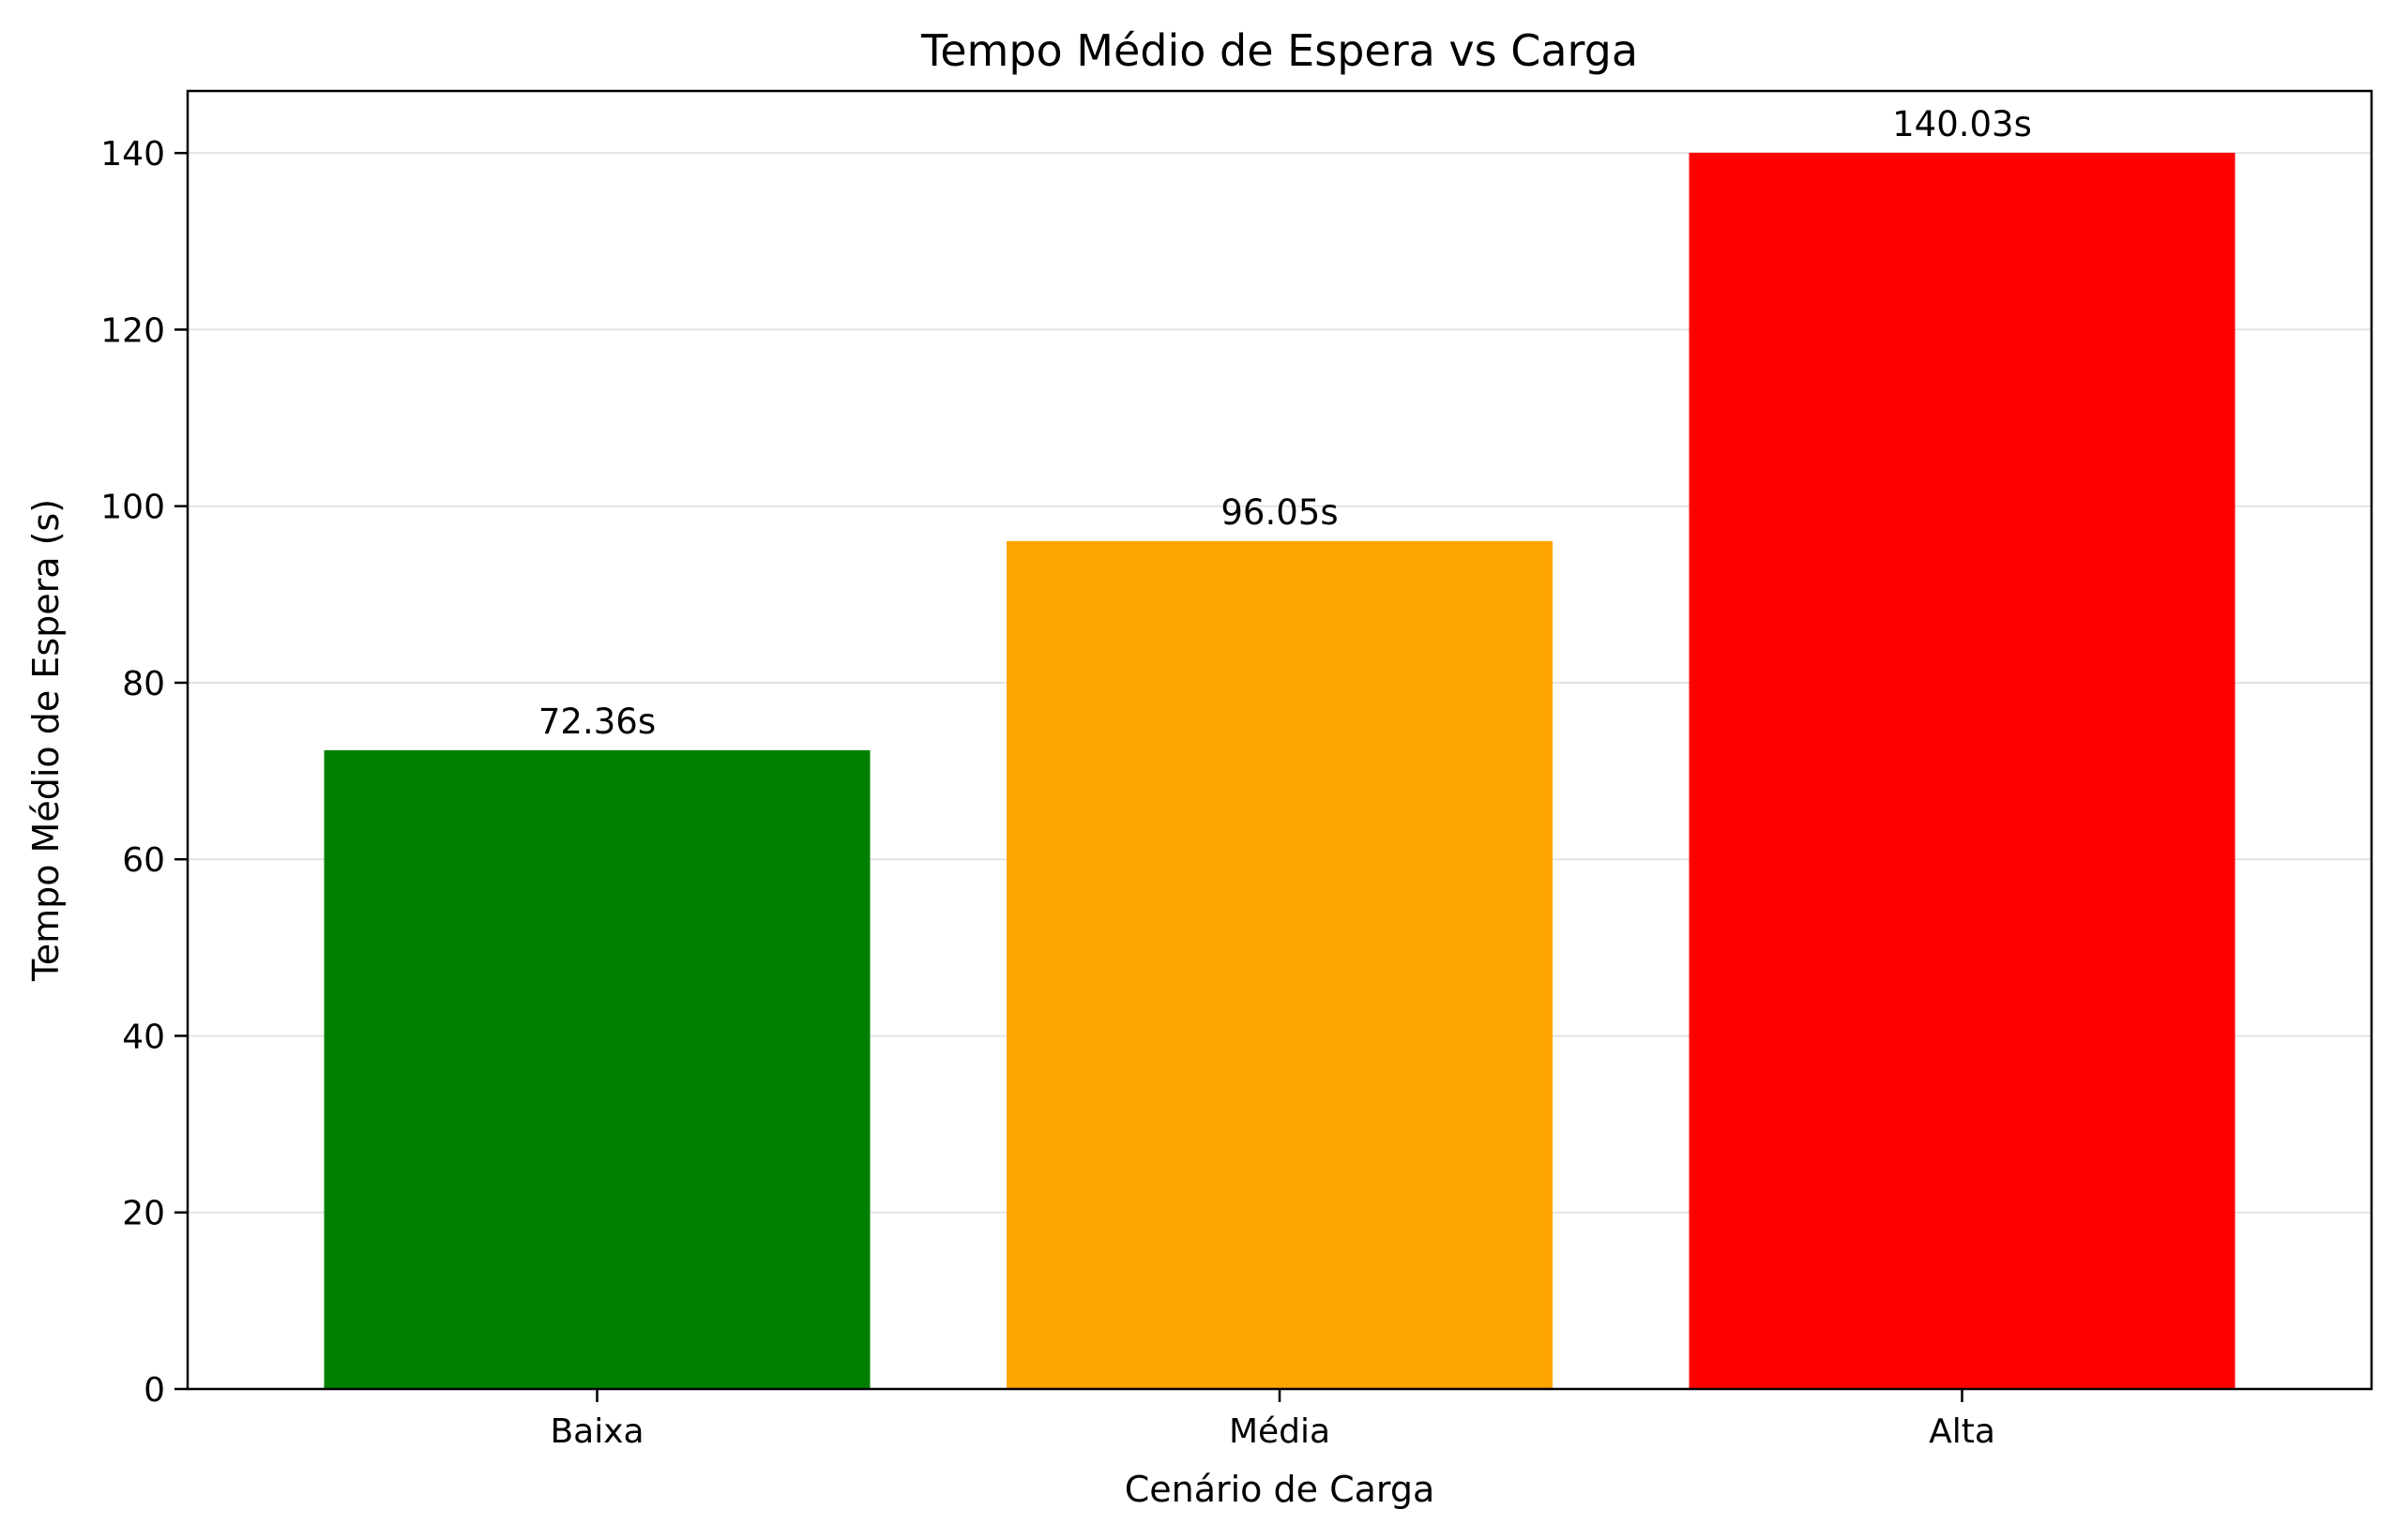 The height and width of the screenshot is (1540, 2395). Describe the element at coordinates (1280, 1489) in the screenshot. I see `x-axis-label: Cenário de Carga` at that location.